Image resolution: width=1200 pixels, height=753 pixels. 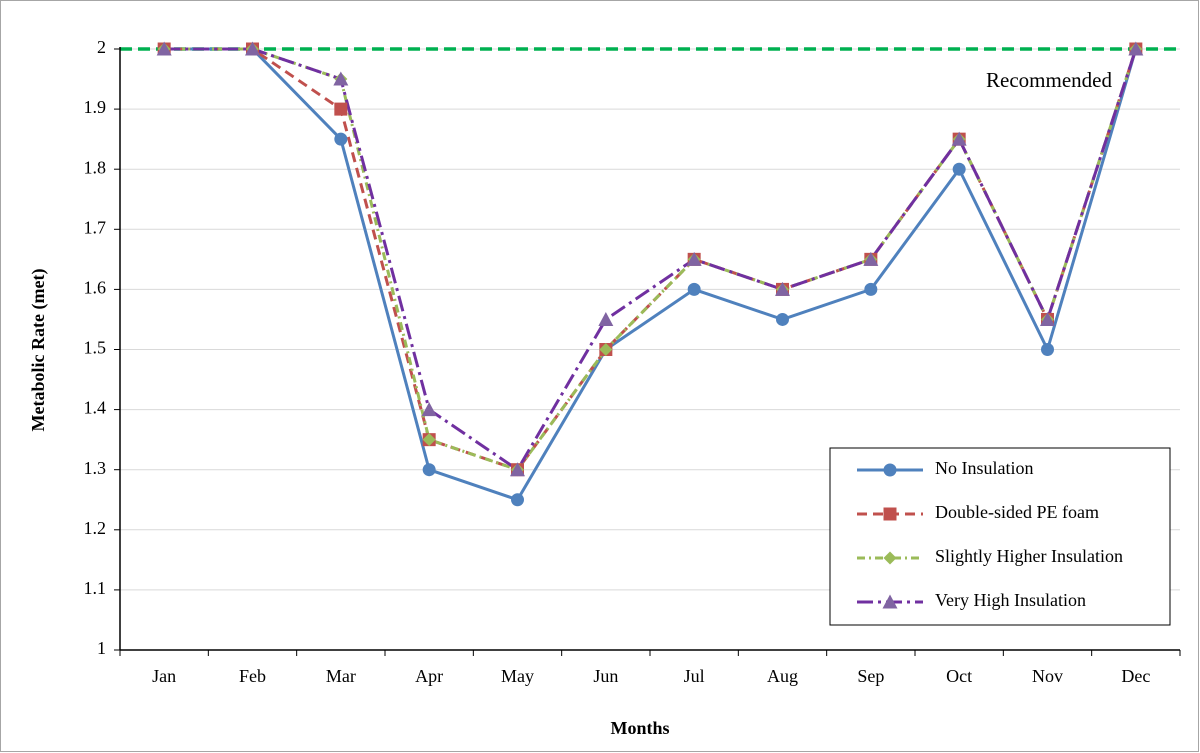 I want to click on x-tick-label: Jul, so click(x=694, y=676).